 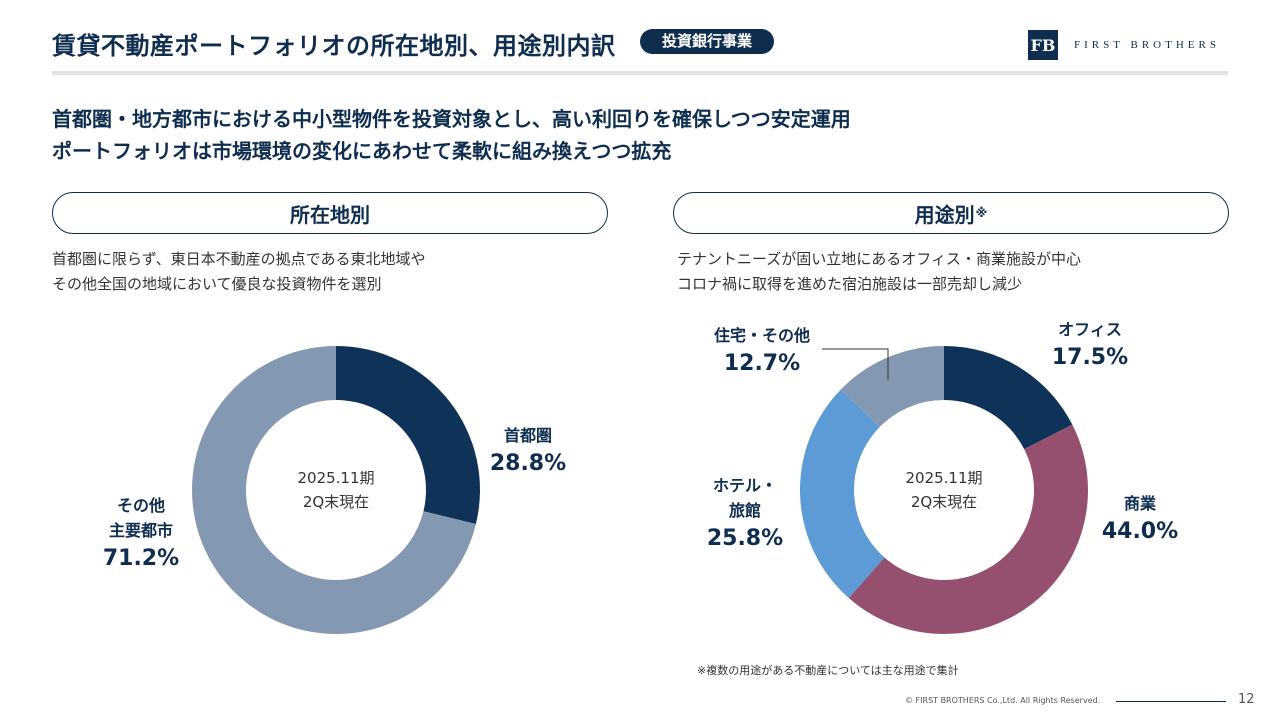 What do you see at coordinates (745, 538) in the screenshot?
I see `label-hotel-pct: 25.8%` at bounding box center [745, 538].